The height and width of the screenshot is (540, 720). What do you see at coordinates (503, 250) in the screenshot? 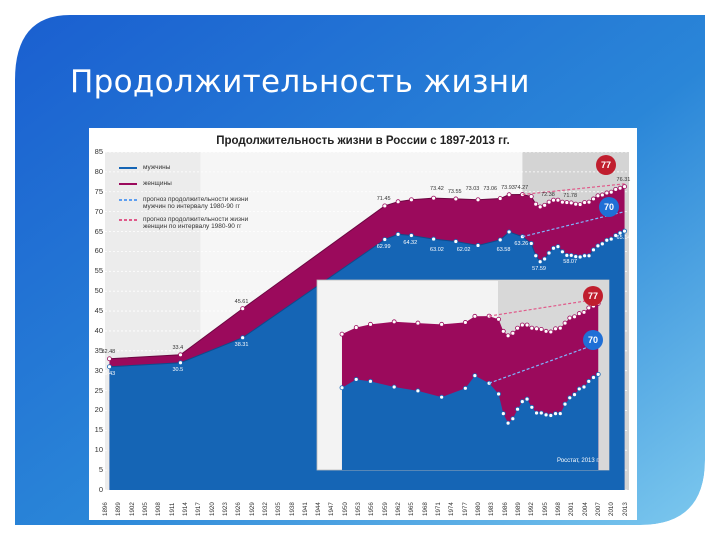
I see `men-value-label: 63.58` at bounding box center [503, 250].